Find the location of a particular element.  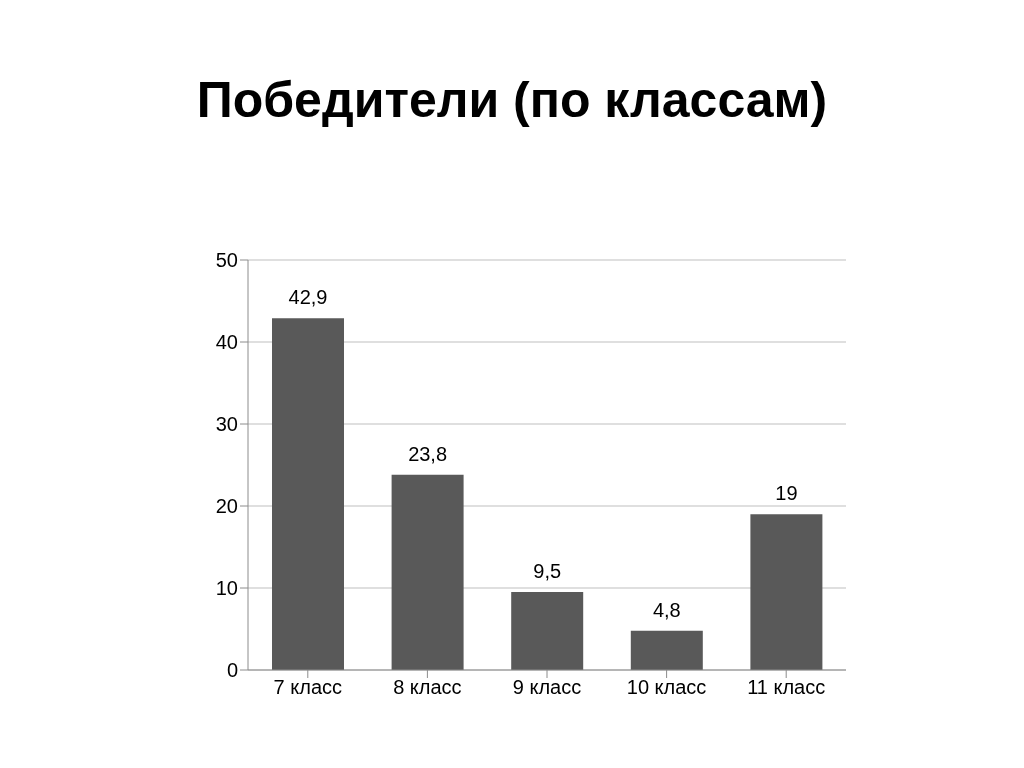

data-label: 4,8 is located at coordinates (666, 609).